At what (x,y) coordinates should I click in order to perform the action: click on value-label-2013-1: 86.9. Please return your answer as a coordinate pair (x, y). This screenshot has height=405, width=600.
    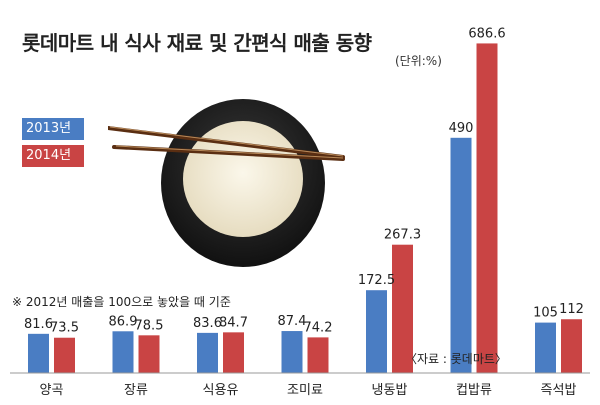
    Looking at the image, I should click on (123, 321).